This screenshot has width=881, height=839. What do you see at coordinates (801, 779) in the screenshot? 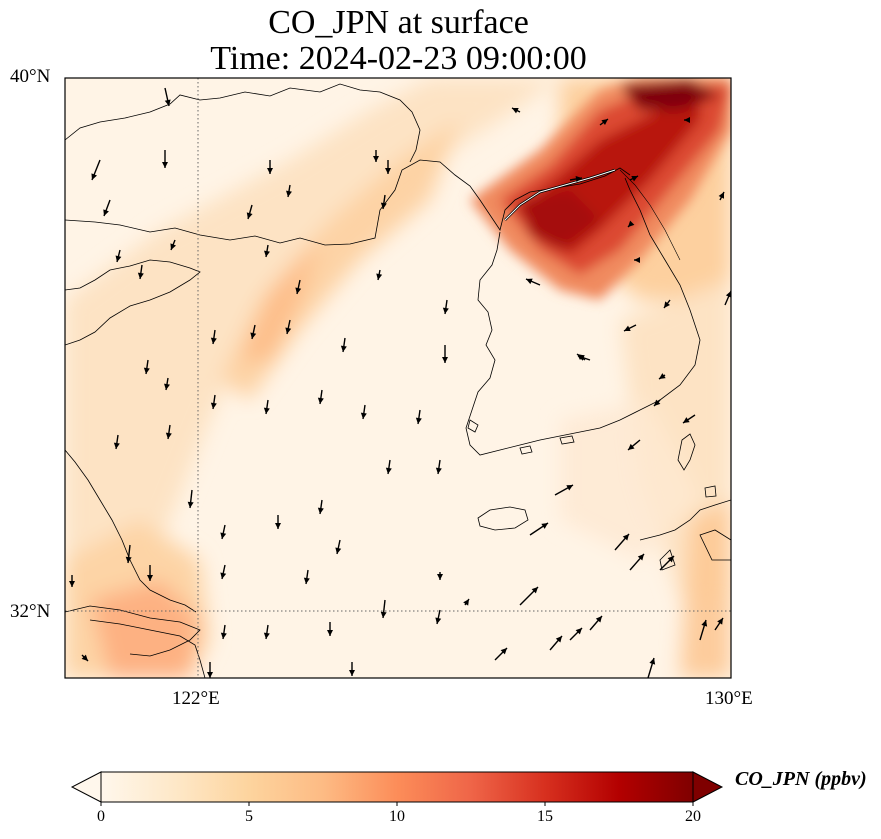
I see `colorbar-label: CO_JPN (ppbv)` at bounding box center [801, 779].